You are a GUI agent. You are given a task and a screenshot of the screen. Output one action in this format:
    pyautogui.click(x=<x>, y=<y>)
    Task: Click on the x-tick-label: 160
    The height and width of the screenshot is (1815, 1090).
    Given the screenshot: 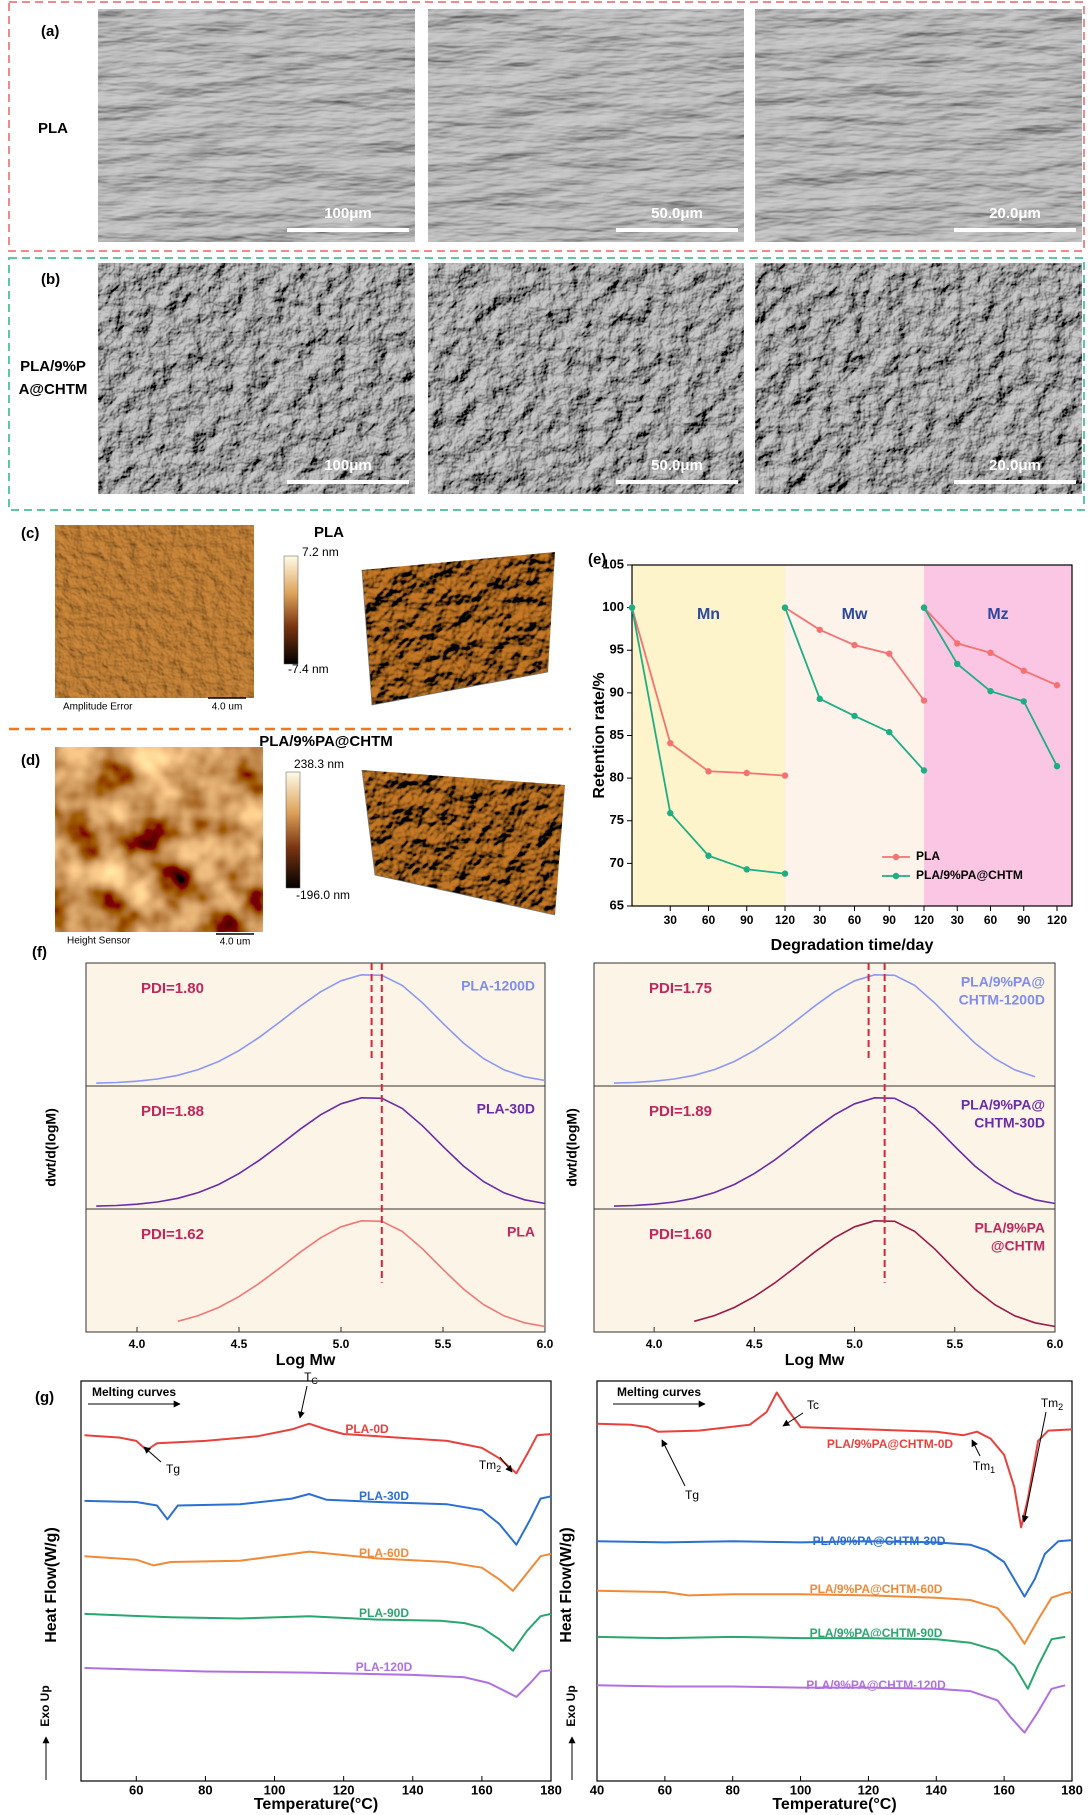 What is the action you would take?
    pyautogui.click(x=1004, y=1789)
    